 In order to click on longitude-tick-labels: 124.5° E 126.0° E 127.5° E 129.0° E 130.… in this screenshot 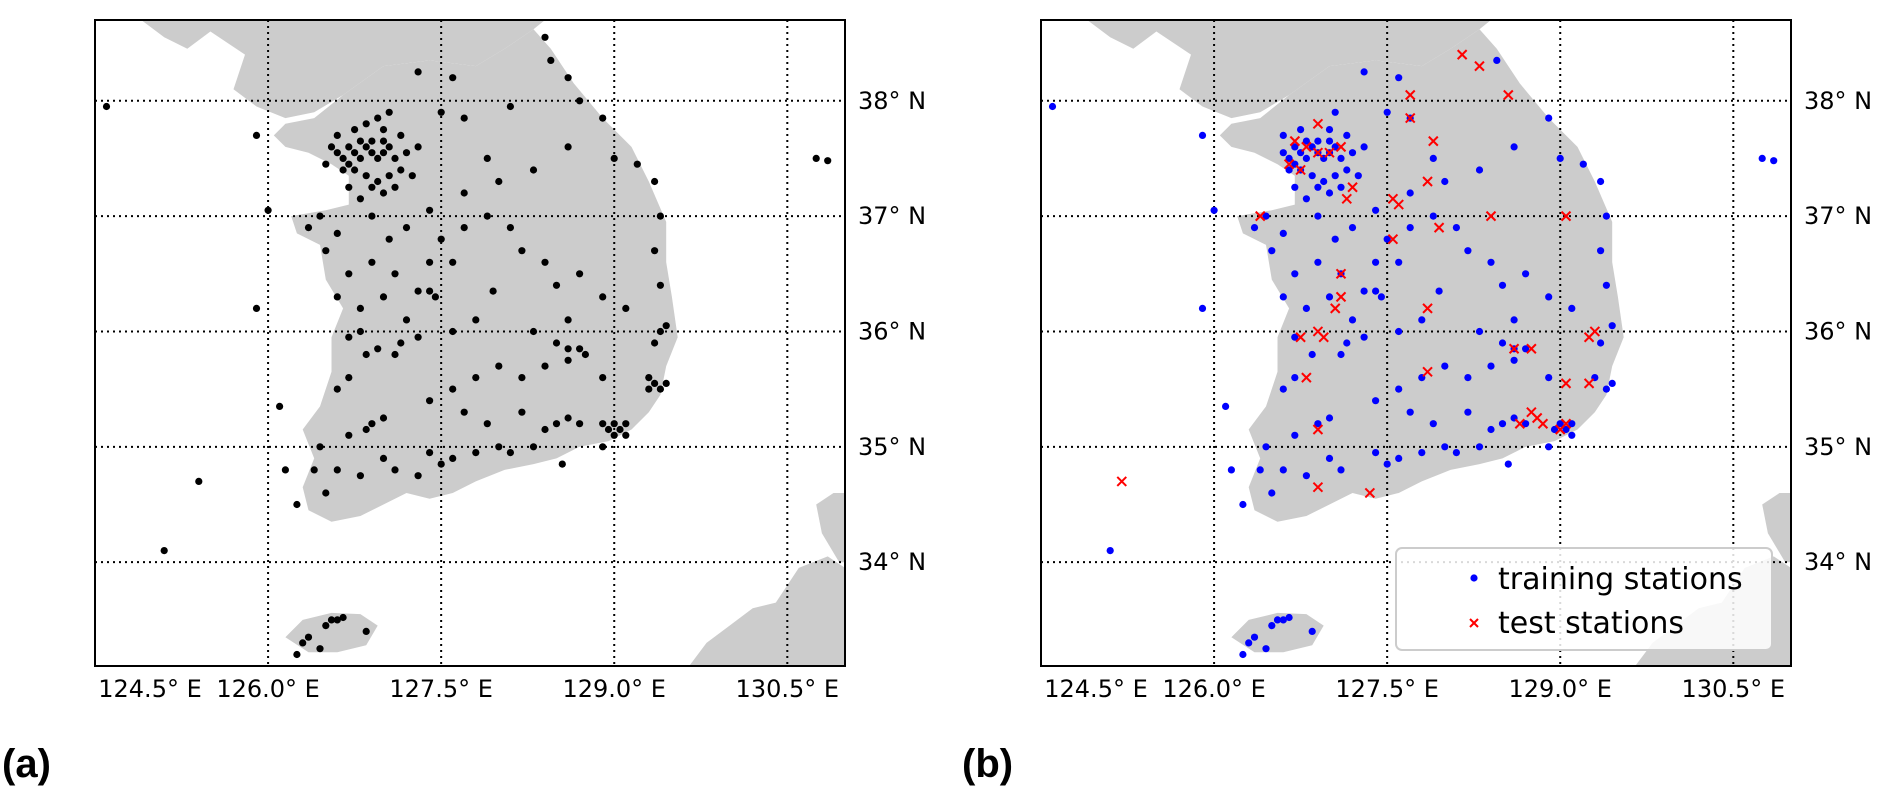, I will do `click(468, 689)`.